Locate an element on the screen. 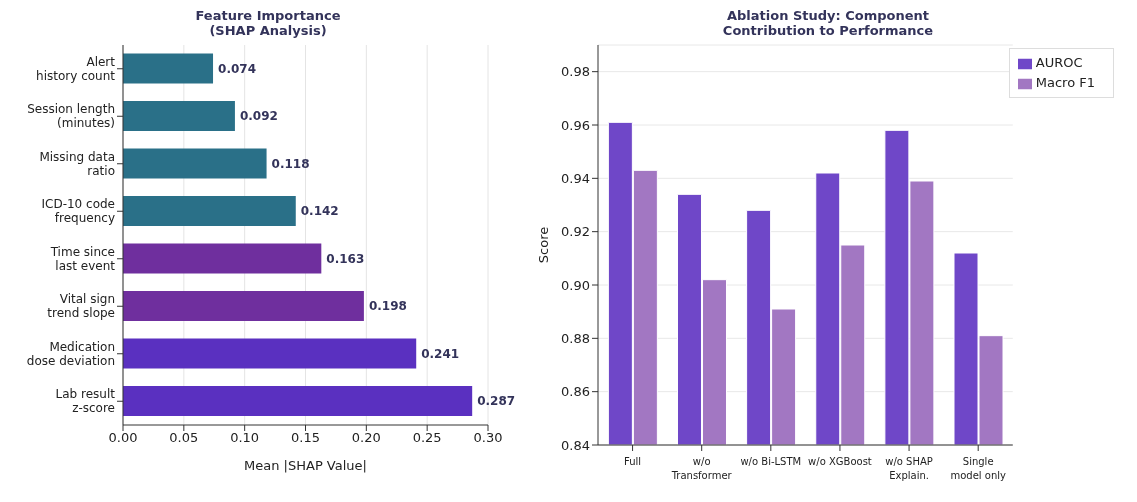 This screenshot has width=1137, height=502. x-tick-label: 0.30 is located at coordinates (488, 438).